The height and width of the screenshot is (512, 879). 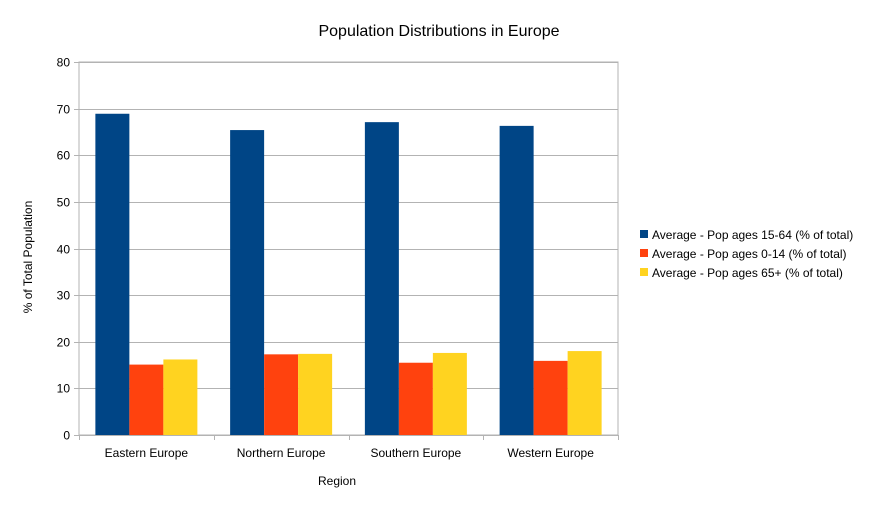 I want to click on x-tick-label: Northern Europe, so click(x=281, y=453).